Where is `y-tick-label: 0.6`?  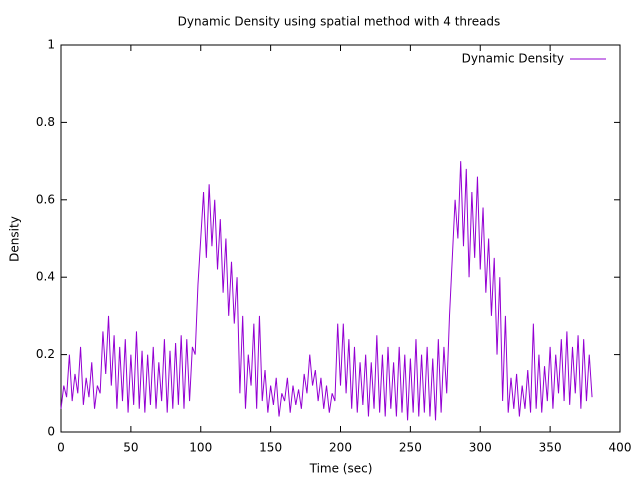 y-tick-label: 0.6 is located at coordinates (45, 199).